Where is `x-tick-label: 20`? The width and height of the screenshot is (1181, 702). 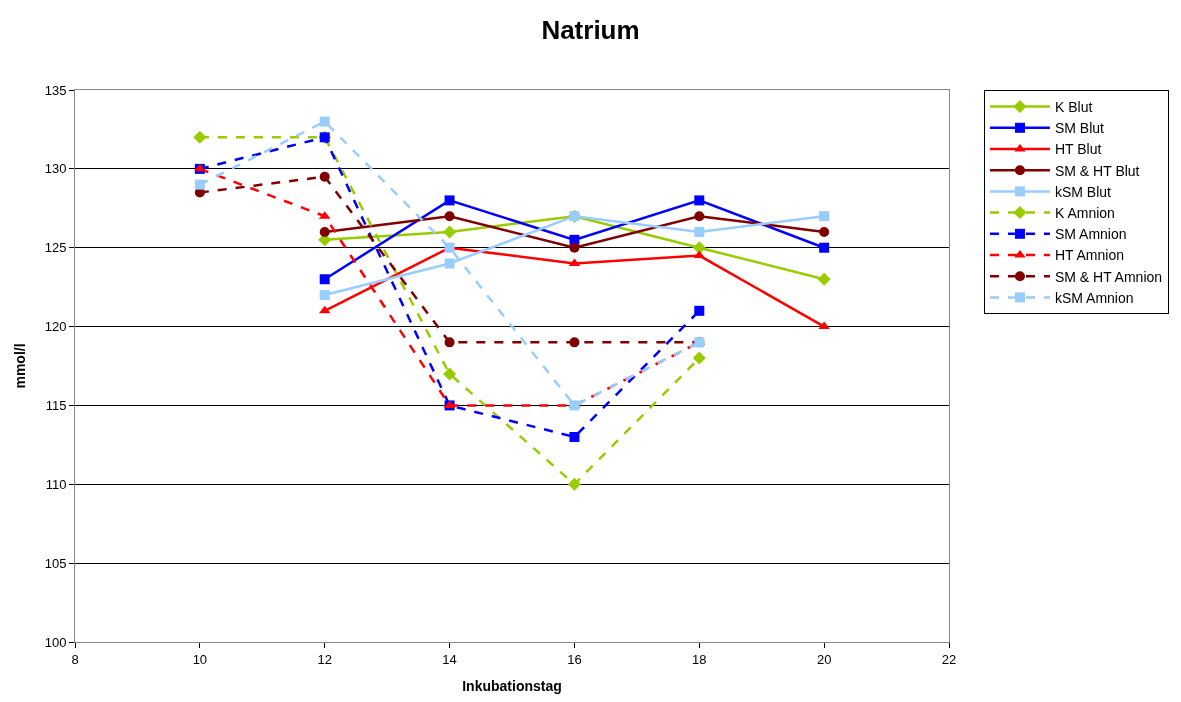
x-tick-label: 20 is located at coordinates (824, 659).